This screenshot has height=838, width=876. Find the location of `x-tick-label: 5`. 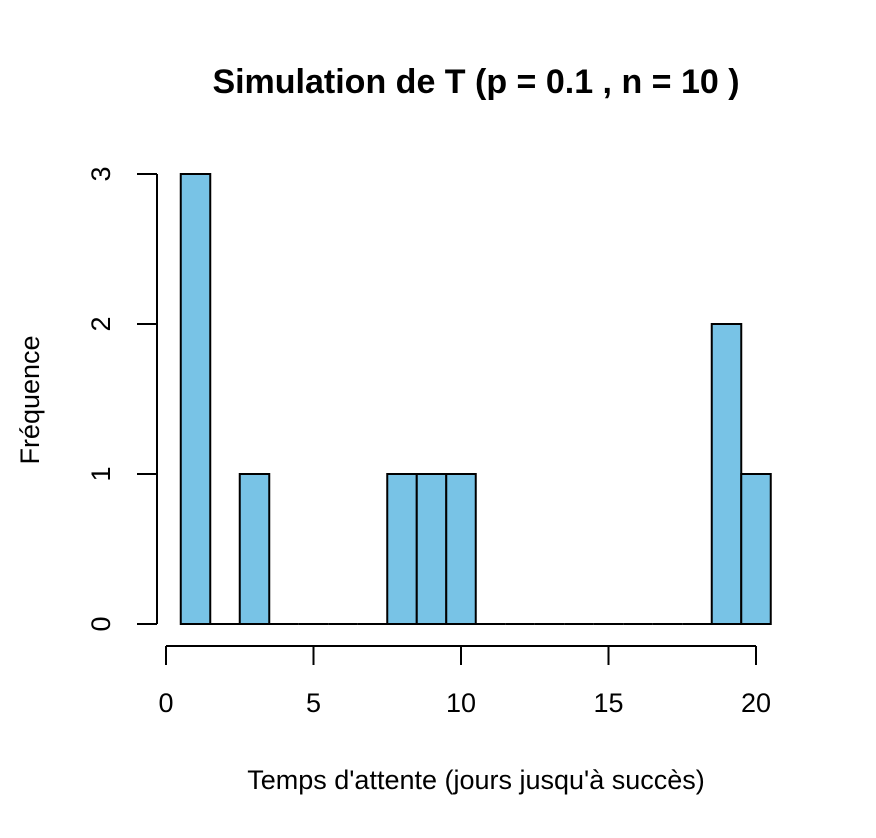

x-tick-label: 5 is located at coordinates (313, 703).